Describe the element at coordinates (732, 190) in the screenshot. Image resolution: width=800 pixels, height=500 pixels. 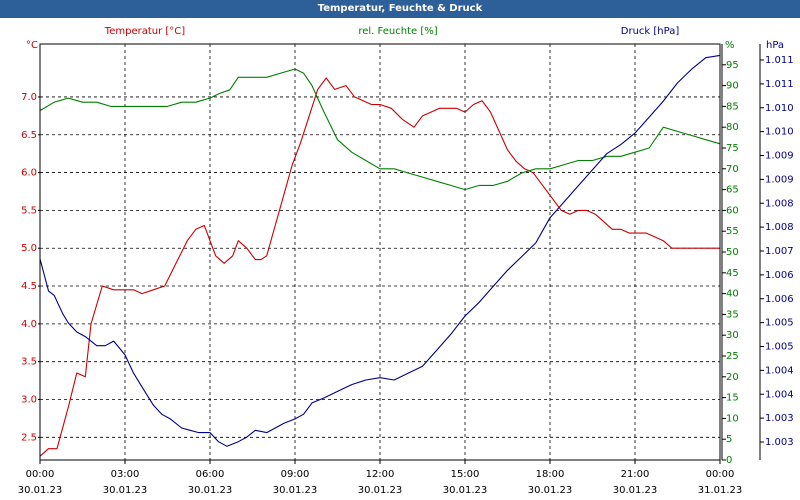
I see `humidity-tick-label: 65` at that location.